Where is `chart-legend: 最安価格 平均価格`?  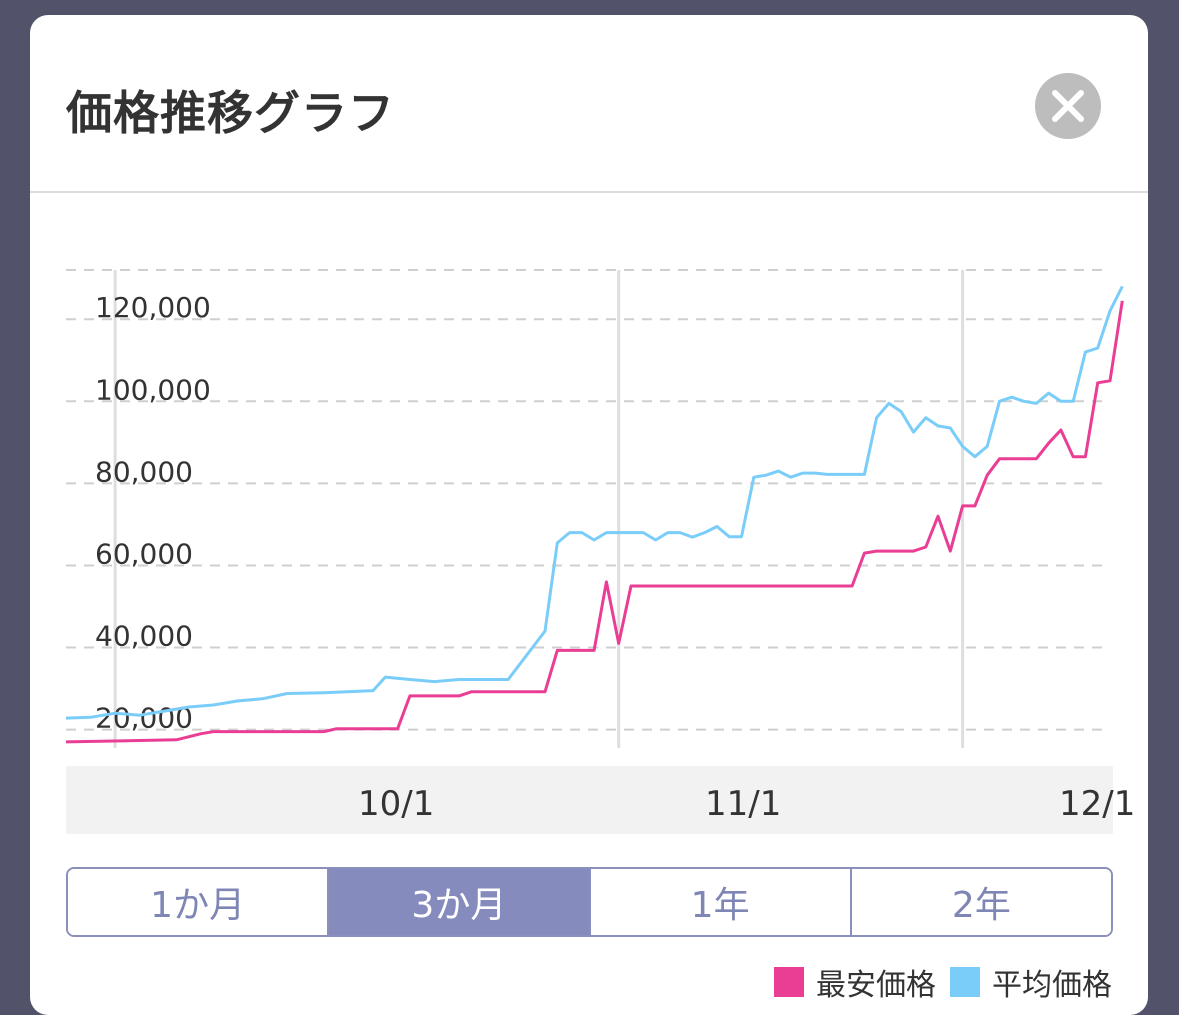 chart-legend: 最安価格 平均価格 is located at coordinates (943, 982).